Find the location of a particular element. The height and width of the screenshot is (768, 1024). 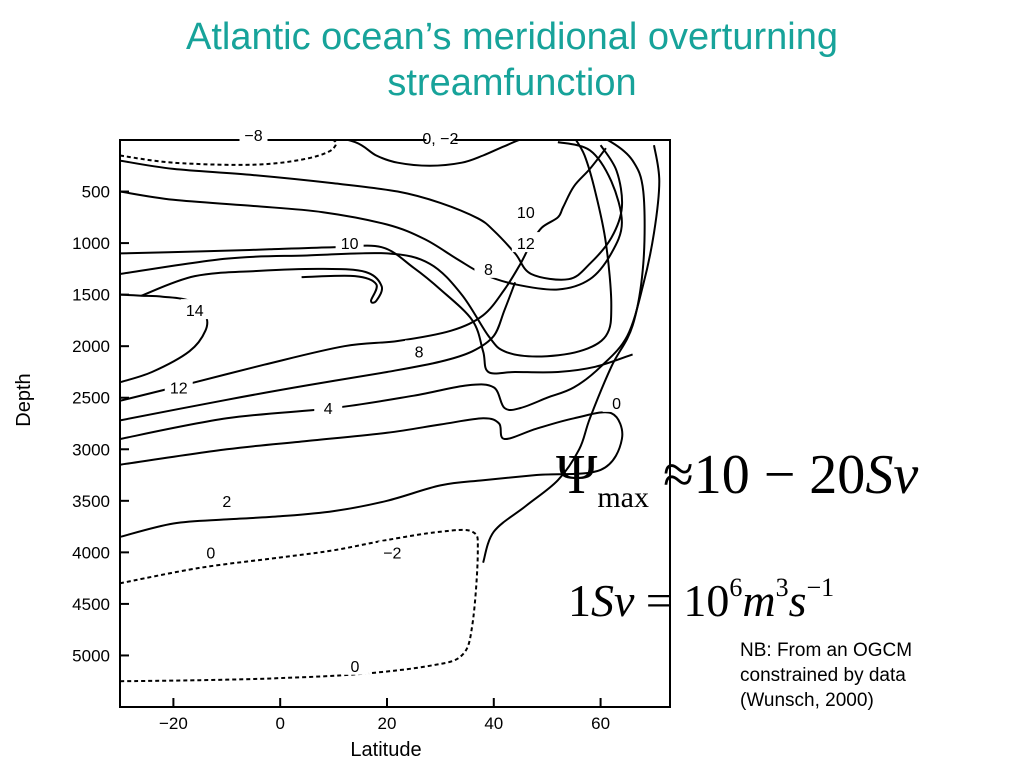

sverdrup-definition: 1Sv = 106m3s−1 is located at coordinates (701, 594).